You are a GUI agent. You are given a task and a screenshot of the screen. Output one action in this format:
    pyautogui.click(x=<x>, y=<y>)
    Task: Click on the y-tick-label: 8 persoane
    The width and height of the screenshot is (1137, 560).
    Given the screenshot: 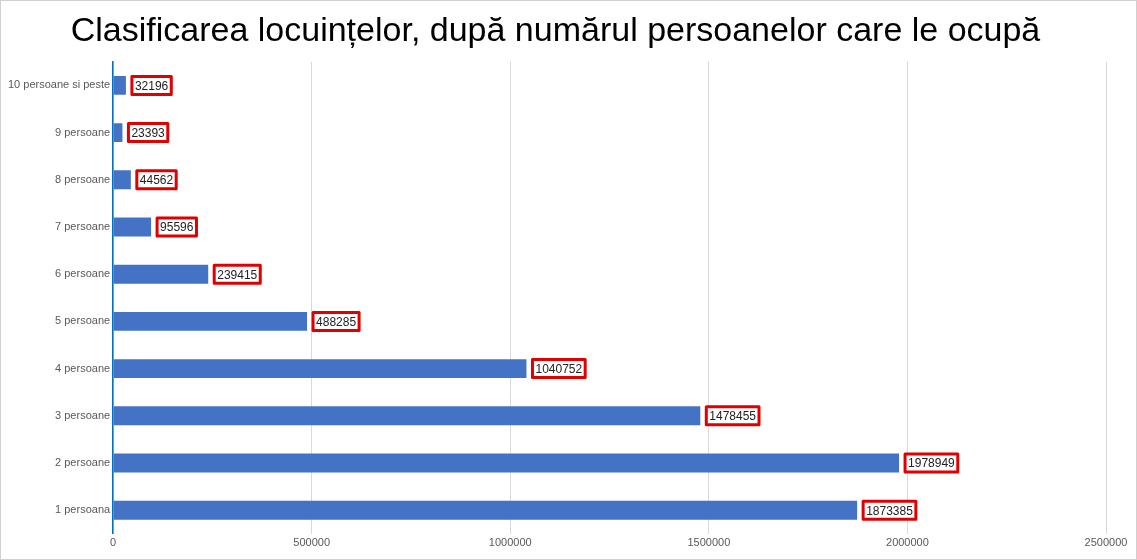 What is the action you would take?
    pyautogui.click(x=83, y=178)
    